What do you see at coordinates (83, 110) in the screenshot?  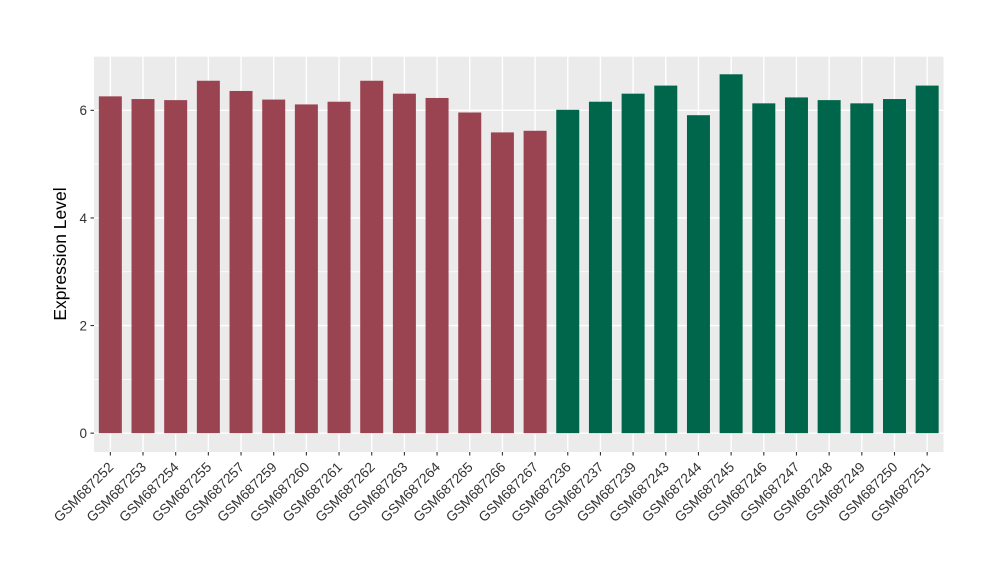 I see `y-tick-label: 6` at bounding box center [83, 110].